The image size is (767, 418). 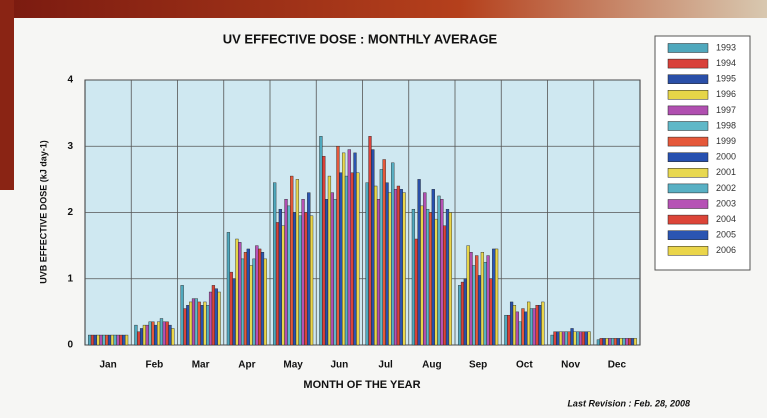 What do you see at coordinates (726, 219) in the screenshot?
I see `legend-label: 2004` at bounding box center [726, 219].